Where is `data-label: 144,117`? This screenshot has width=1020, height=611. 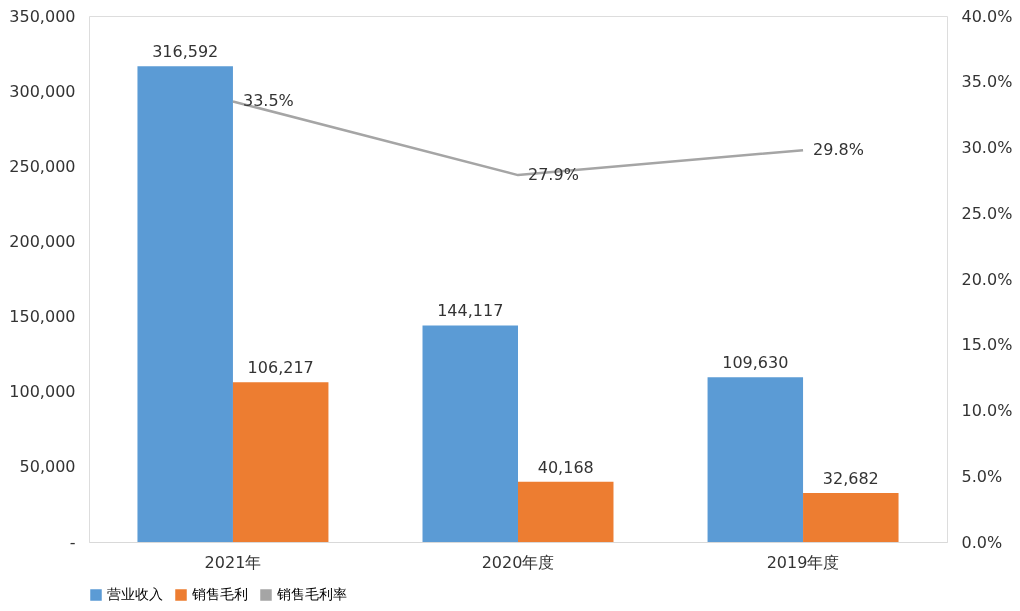 data-label: 144,117 is located at coordinates (470, 311).